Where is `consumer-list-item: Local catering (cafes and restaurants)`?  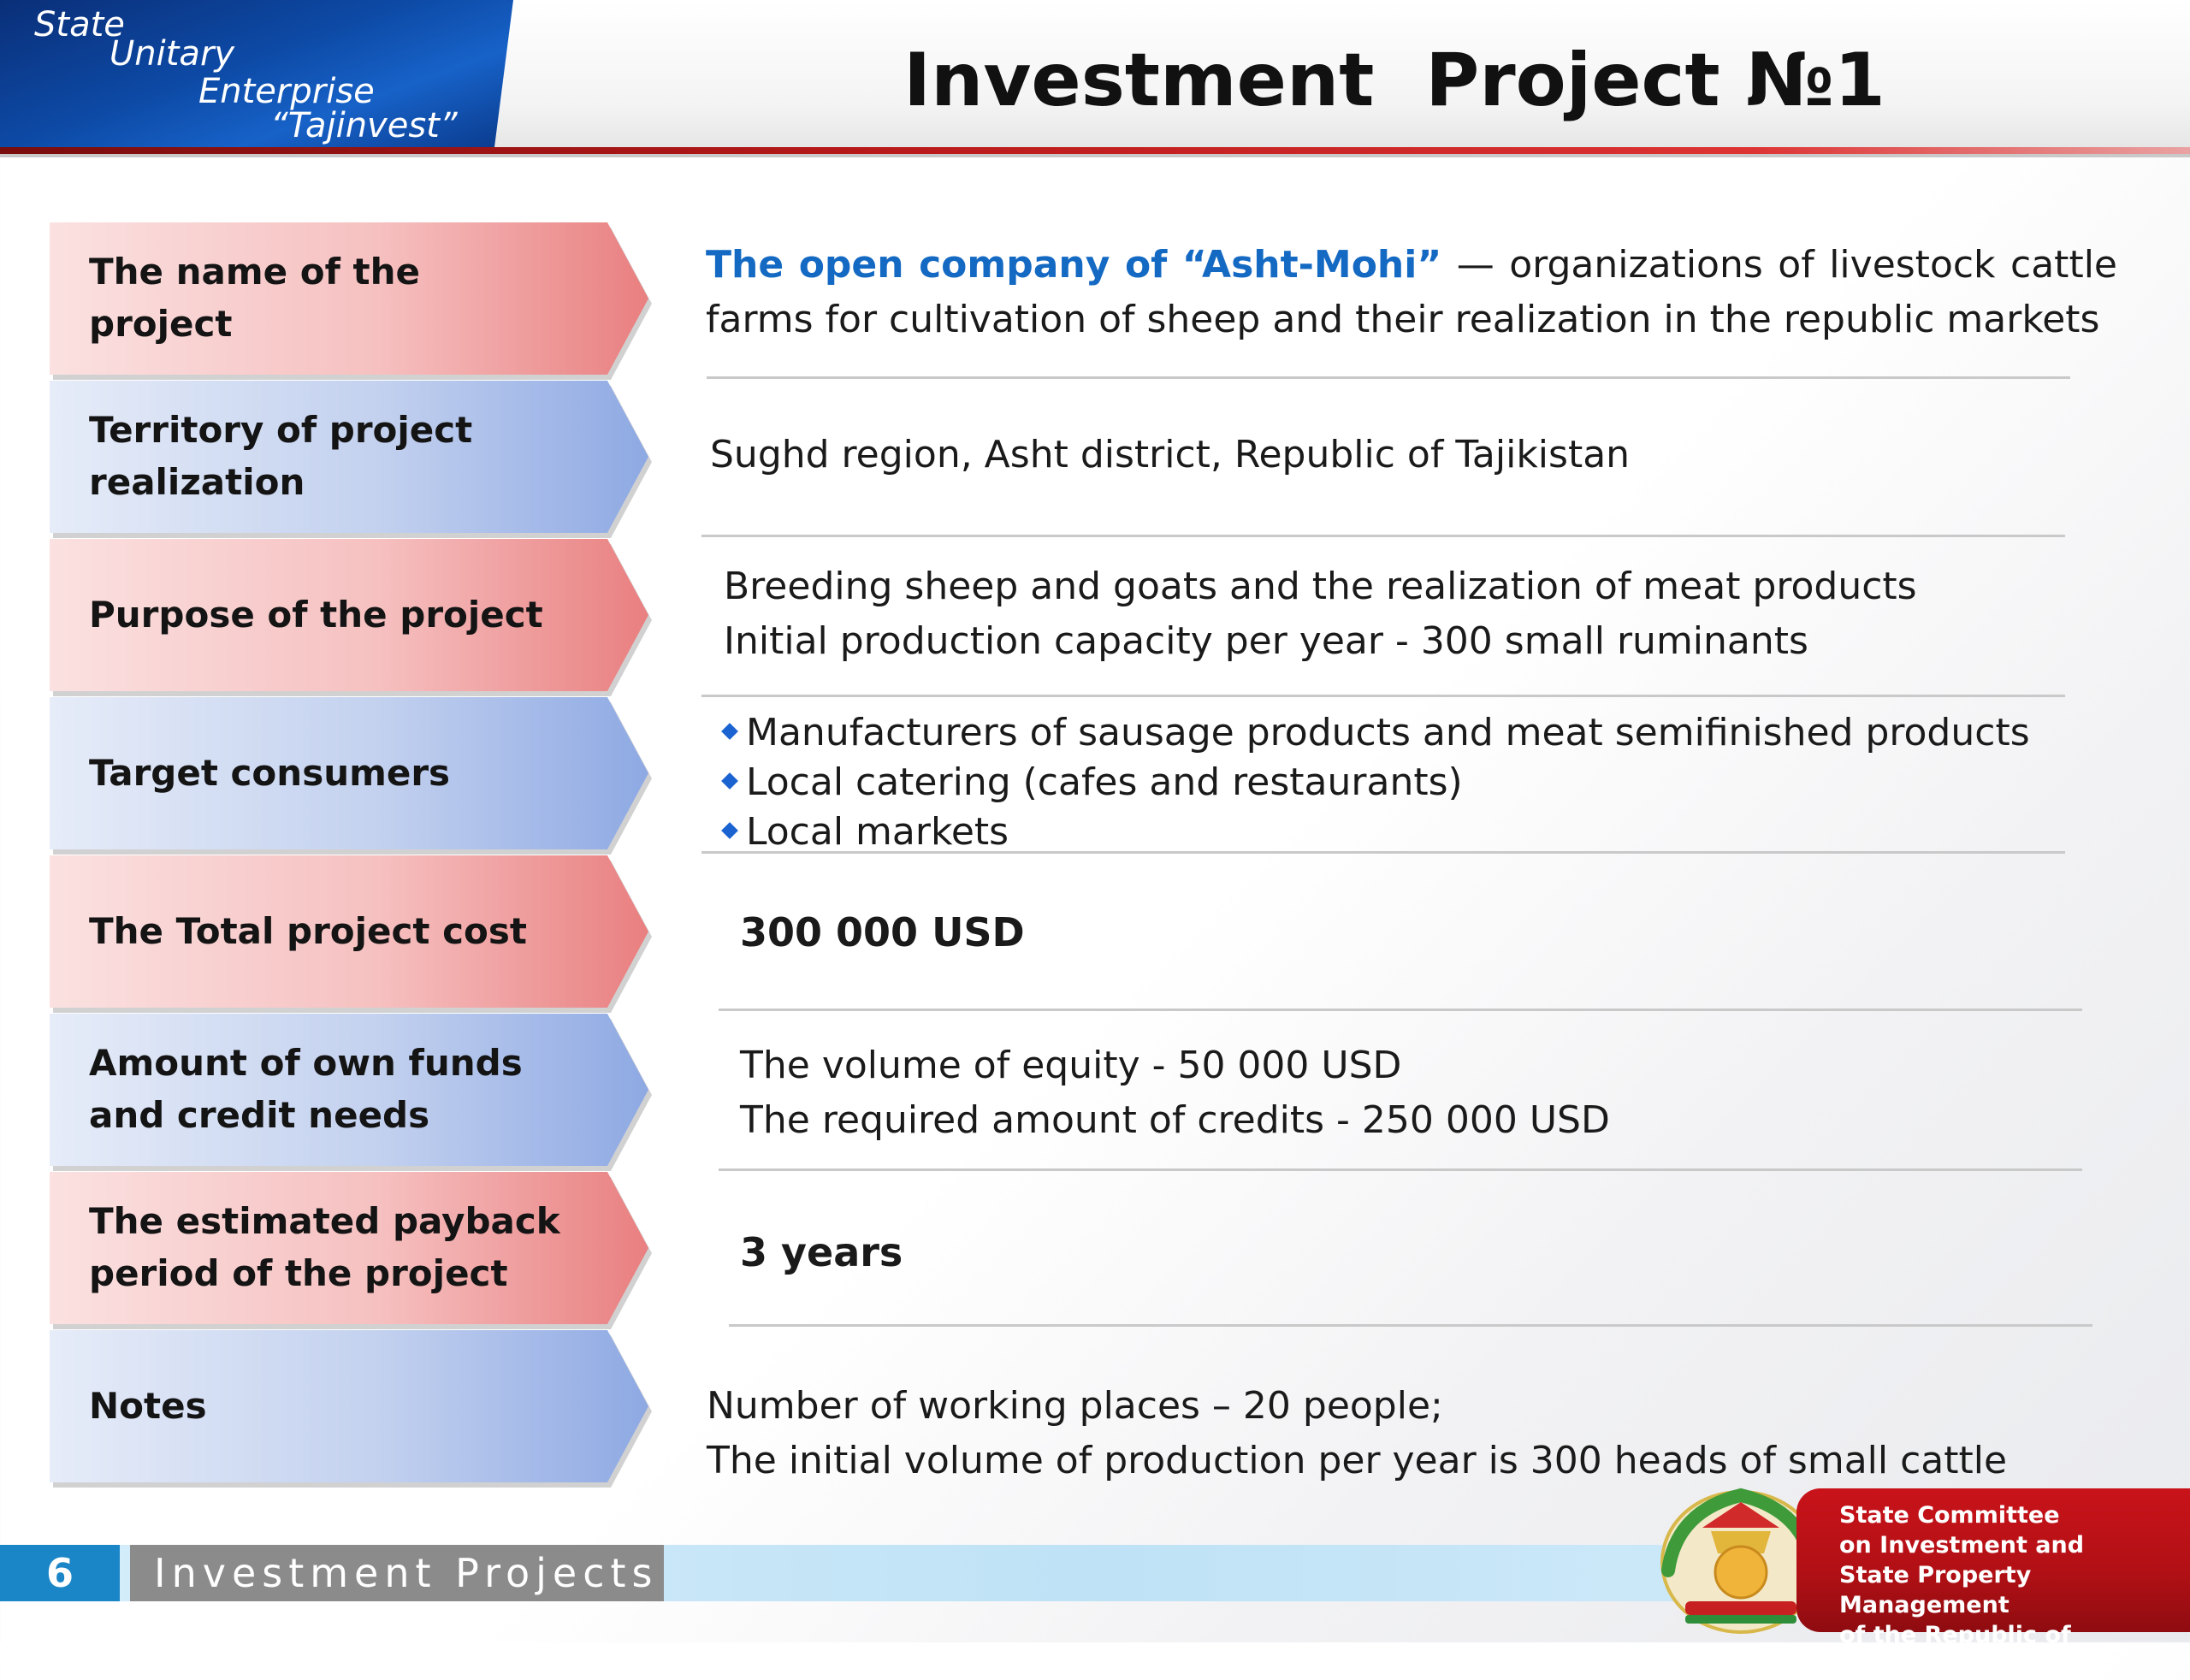
consumer-list-item: Local catering (cafes and restaurants) is located at coordinates (1375, 782).